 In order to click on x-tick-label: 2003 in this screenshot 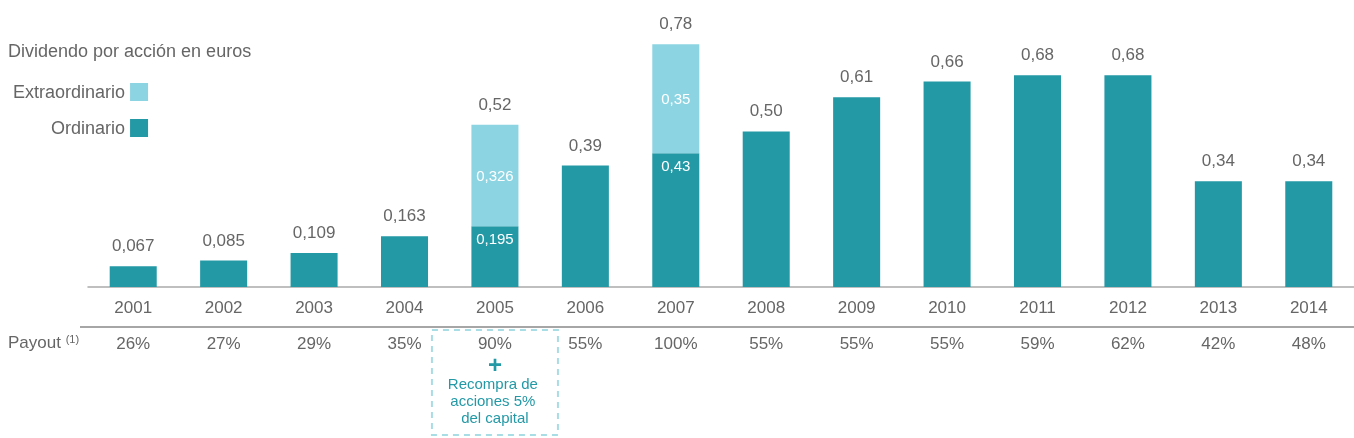, I will do `click(314, 307)`.